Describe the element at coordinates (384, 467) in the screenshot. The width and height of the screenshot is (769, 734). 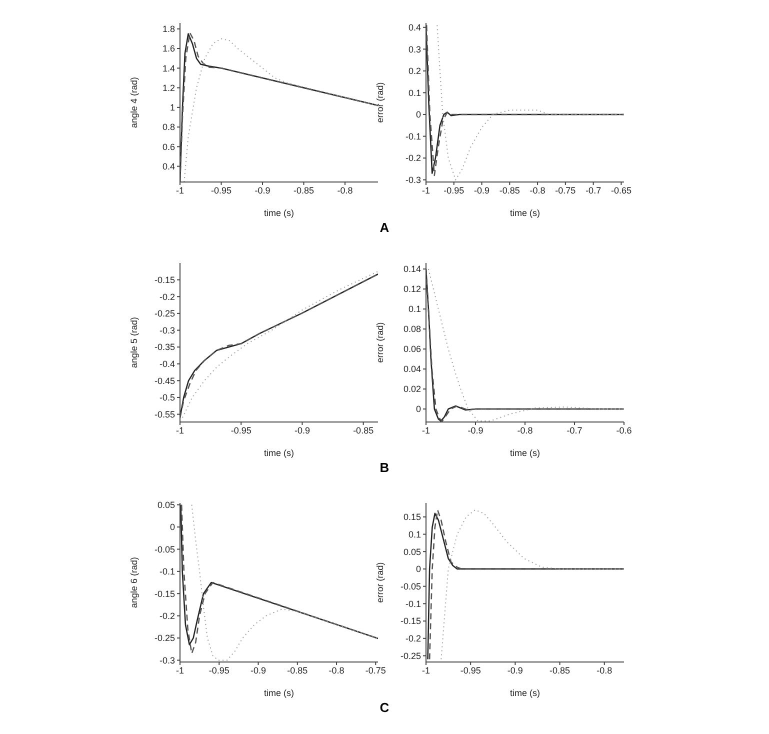
I see `text: B` at that location.